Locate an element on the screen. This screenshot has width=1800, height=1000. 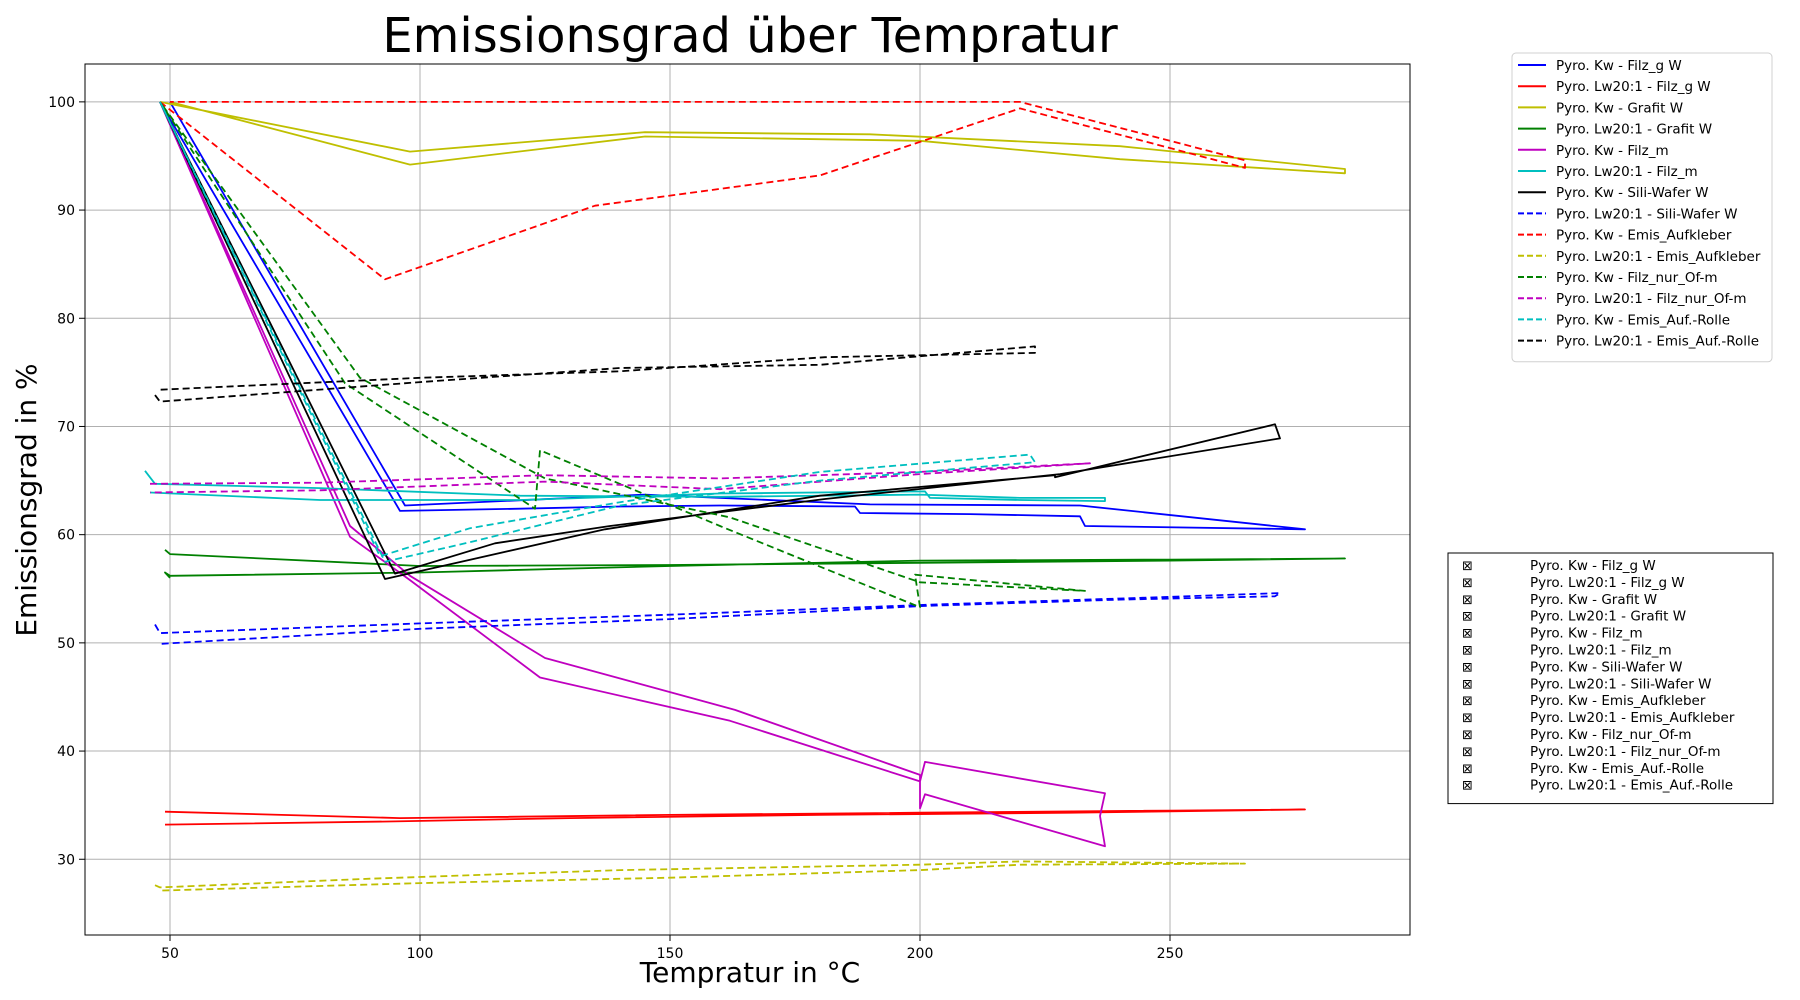
legend2-entry: Pyro. Lw20:1 - Emis_Aufkleber is located at coordinates (1632, 718).